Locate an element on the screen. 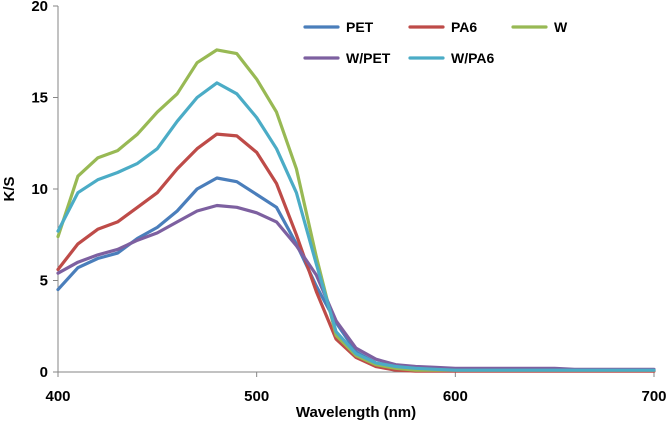 The width and height of the screenshot is (669, 424). legend-label-pa6: PA6 is located at coordinates (464, 27).